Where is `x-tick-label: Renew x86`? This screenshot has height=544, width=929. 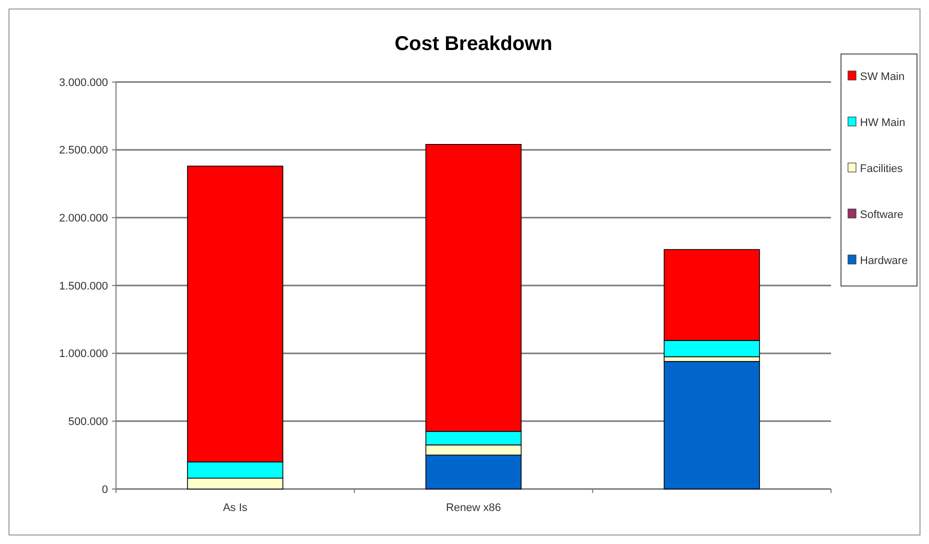
x-tick-label: Renew x86 is located at coordinates (474, 508).